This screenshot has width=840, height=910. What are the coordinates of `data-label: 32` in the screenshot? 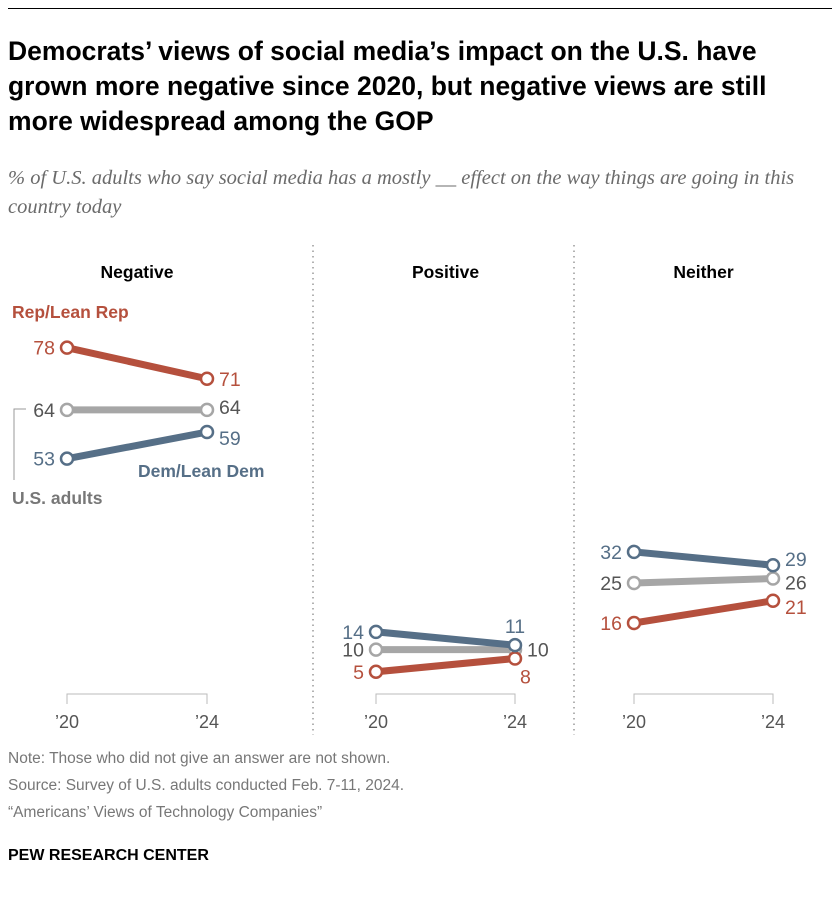 It's located at (611, 553).